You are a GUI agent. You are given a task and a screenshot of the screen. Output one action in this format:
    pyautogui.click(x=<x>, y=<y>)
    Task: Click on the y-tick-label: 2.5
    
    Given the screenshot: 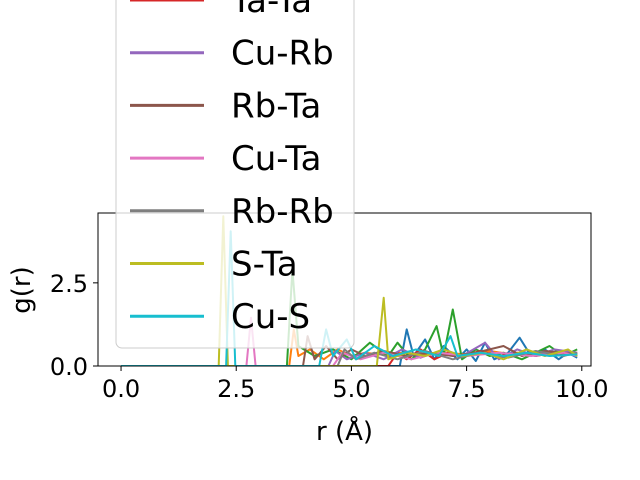 What is the action you would take?
    pyautogui.click(x=69, y=284)
    